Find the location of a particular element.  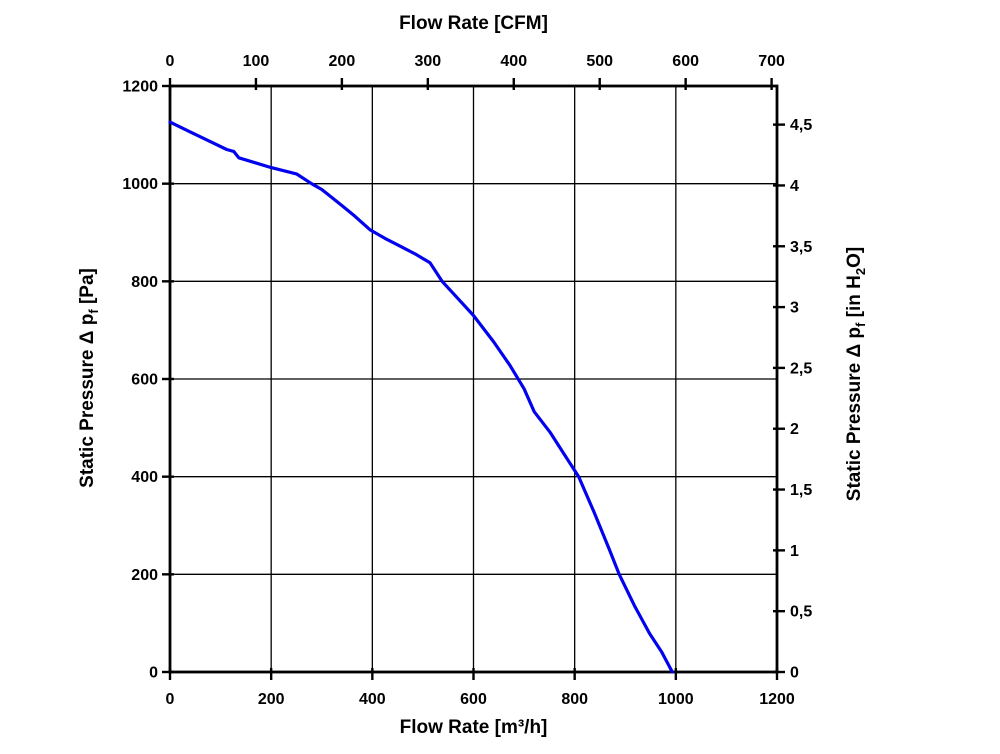

axis-label-right: Static Pressure Δ pf [in H2O] is located at coordinates (856, 374).